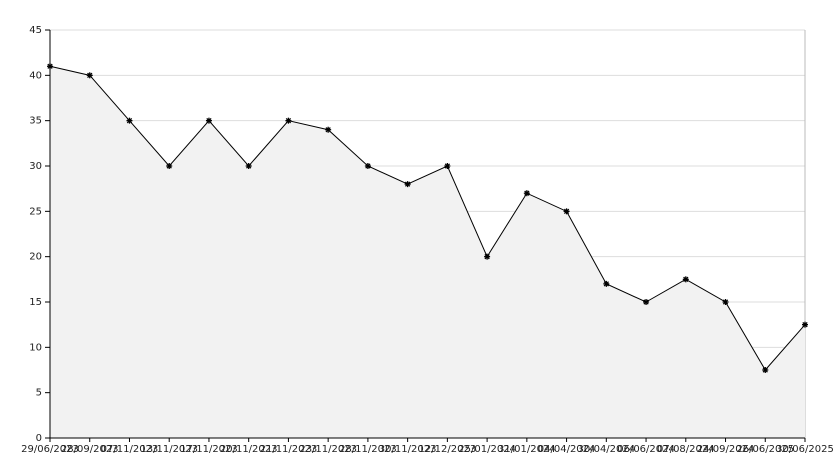 The image size is (834, 468). What do you see at coordinates (35, 302) in the screenshot?
I see `y-tick-label: 15` at bounding box center [35, 302].